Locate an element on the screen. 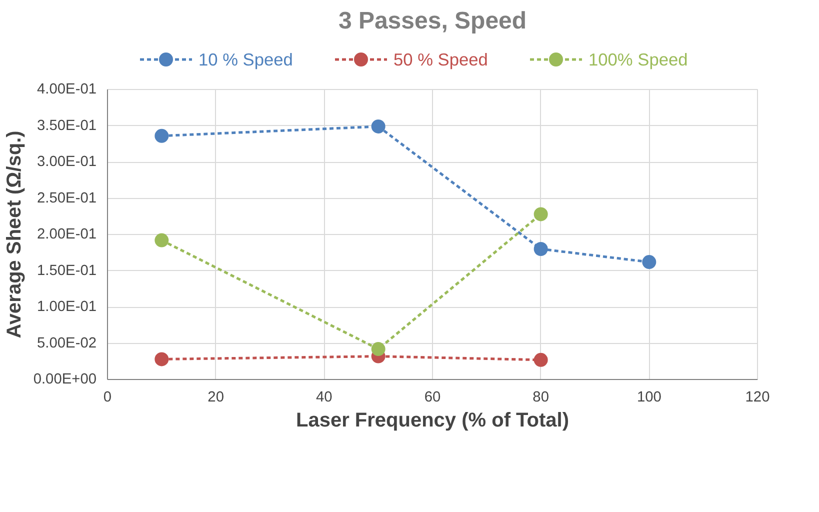 The height and width of the screenshot is (512, 819). y-tick-label: 2.50E-01 is located at coordinates (66, 198).